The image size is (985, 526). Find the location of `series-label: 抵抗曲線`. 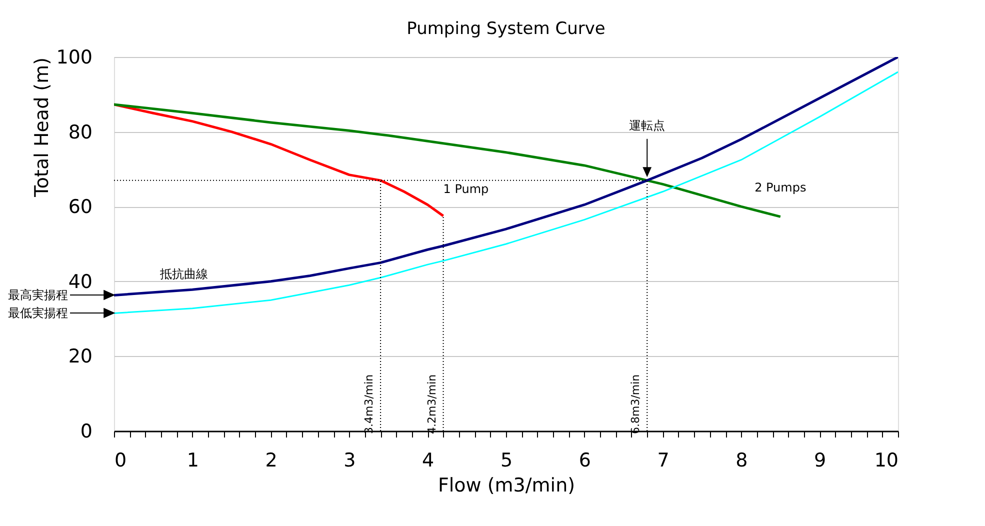

series-label: 抵抗曲線 is located at coordinates (183, 274).